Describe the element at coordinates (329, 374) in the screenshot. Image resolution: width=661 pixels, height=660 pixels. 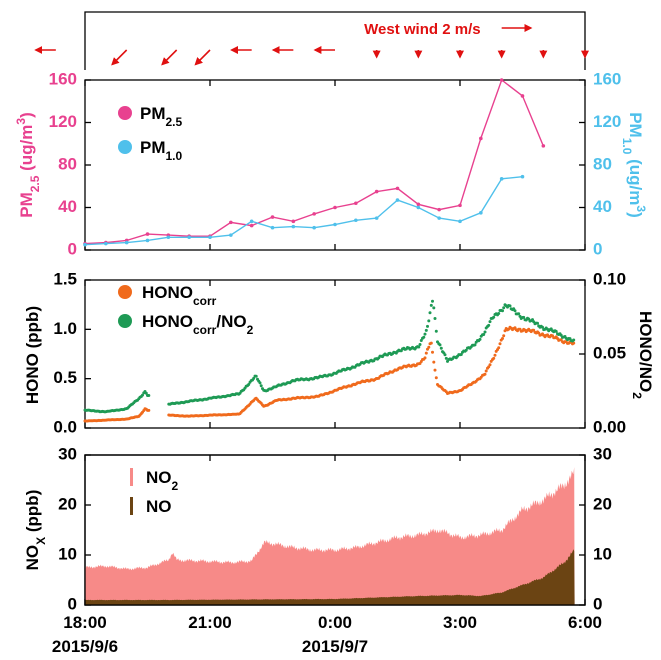
I see `hono-series-hono` at that location.